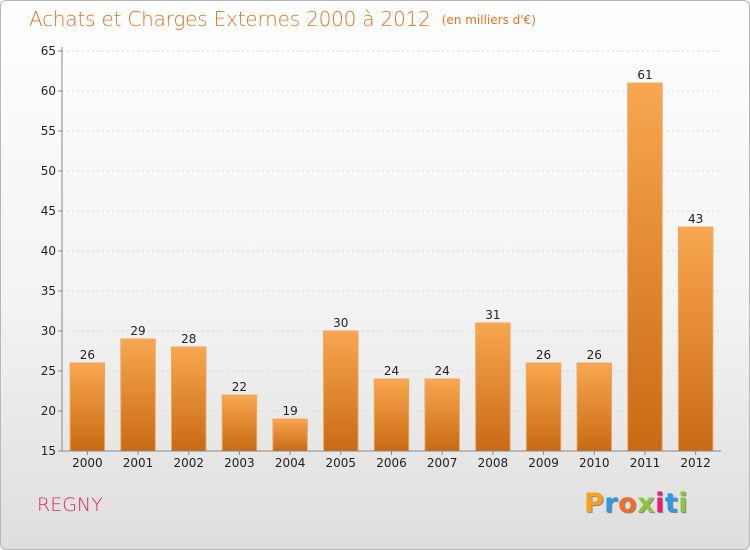 The width and height of the screenshot is (750, 550). I want to click on y-tick-label-55: 55, so click(48, 131).